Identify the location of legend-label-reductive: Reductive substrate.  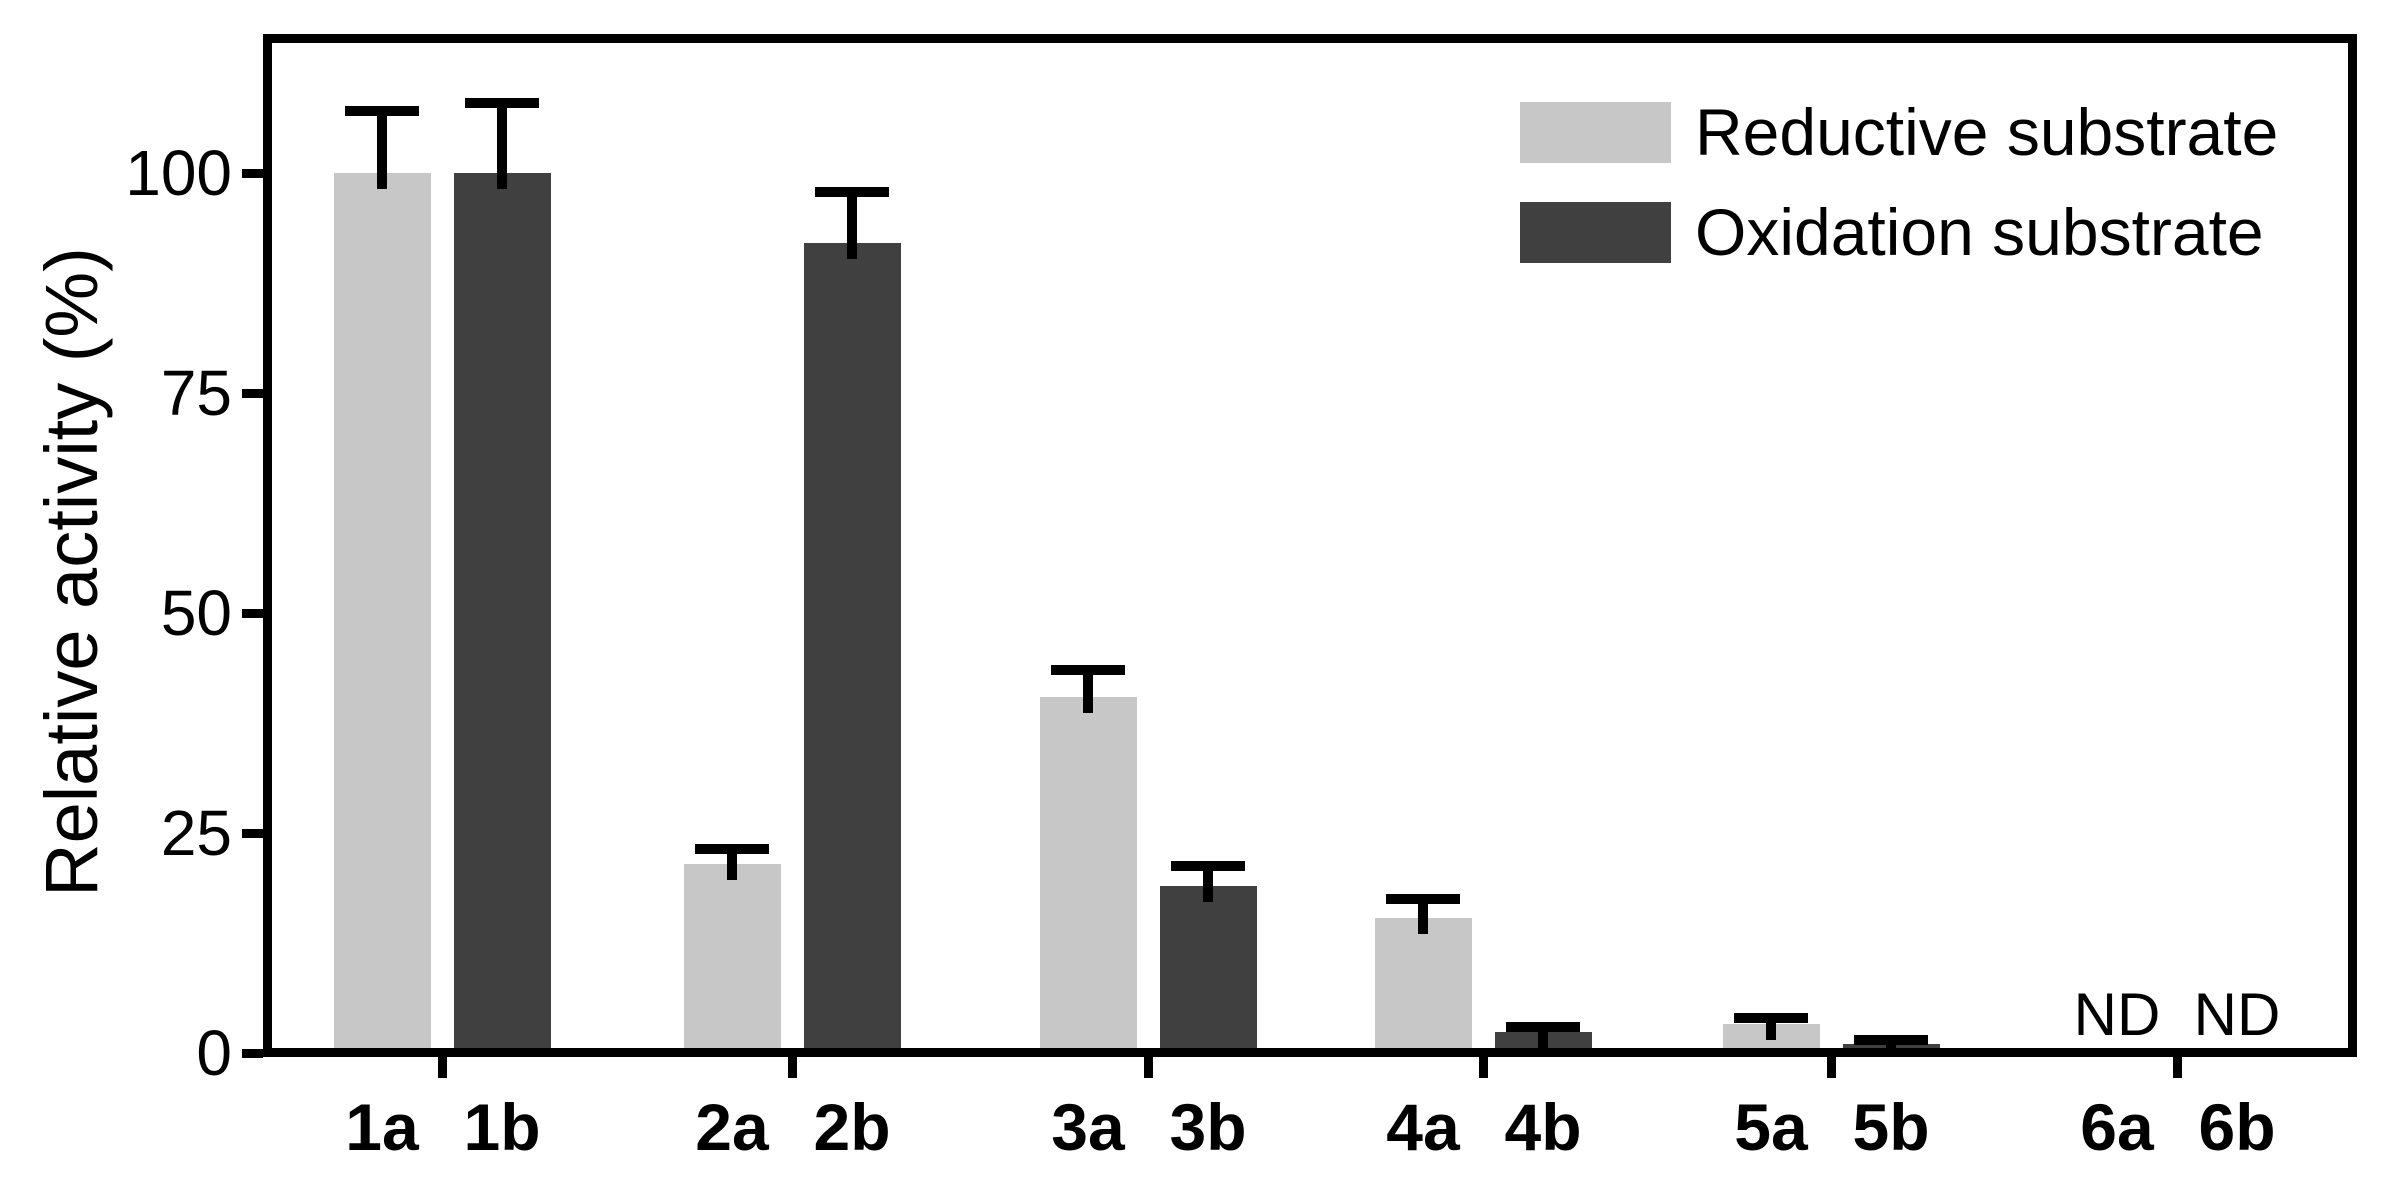
(1987, 132).